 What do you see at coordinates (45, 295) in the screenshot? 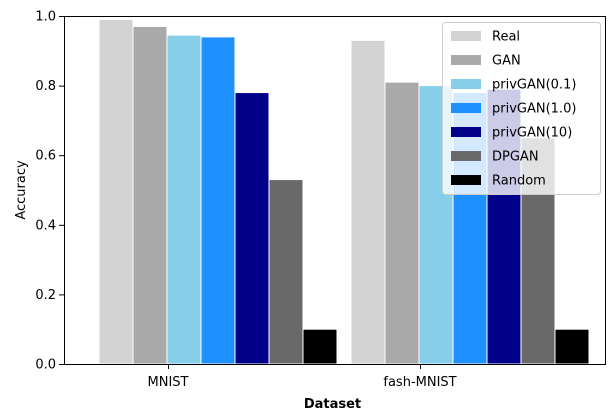
I see `y-tick-label: 0.2` at bounding box center [45, 295].